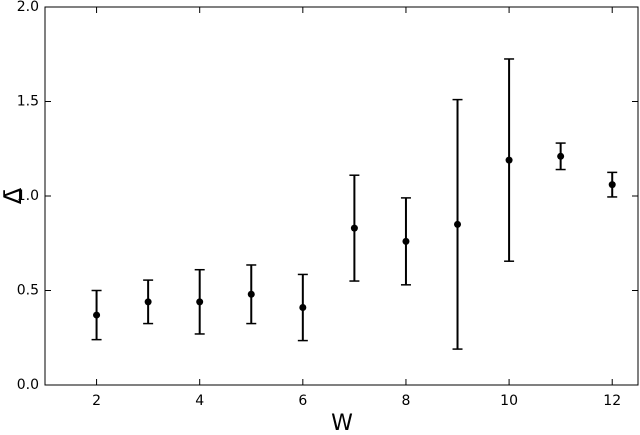  What do you see at coordinates (96, 401) in the screenshot?
I see `x-tick-label: 2` at bounding box center [96, 401].